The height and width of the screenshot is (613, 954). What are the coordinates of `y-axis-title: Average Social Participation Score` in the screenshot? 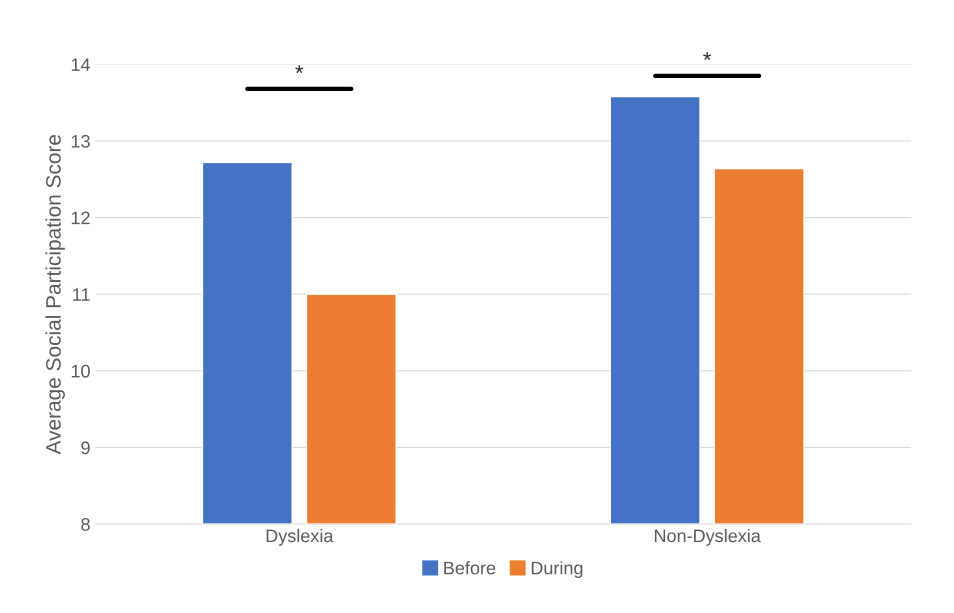 It's located at (55, 294).